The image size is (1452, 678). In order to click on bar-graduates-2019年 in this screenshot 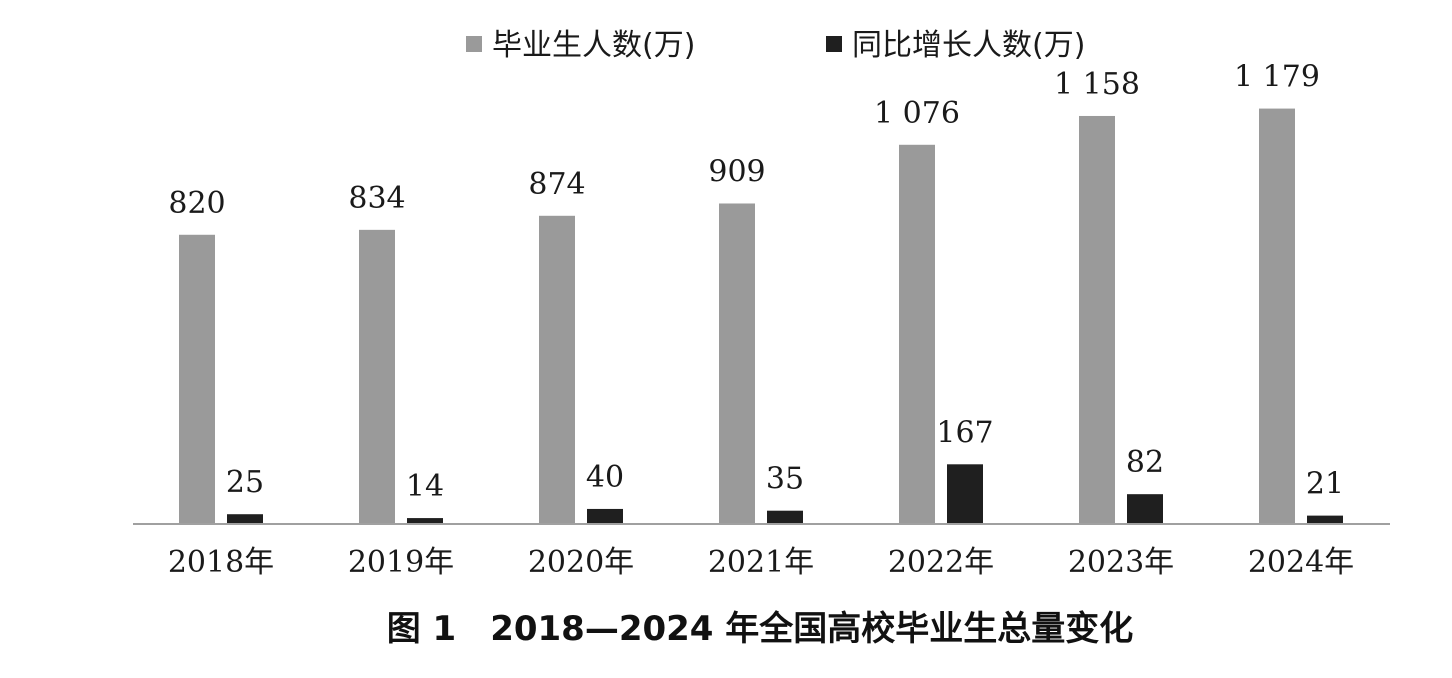, I will do `click(377, 376)`.